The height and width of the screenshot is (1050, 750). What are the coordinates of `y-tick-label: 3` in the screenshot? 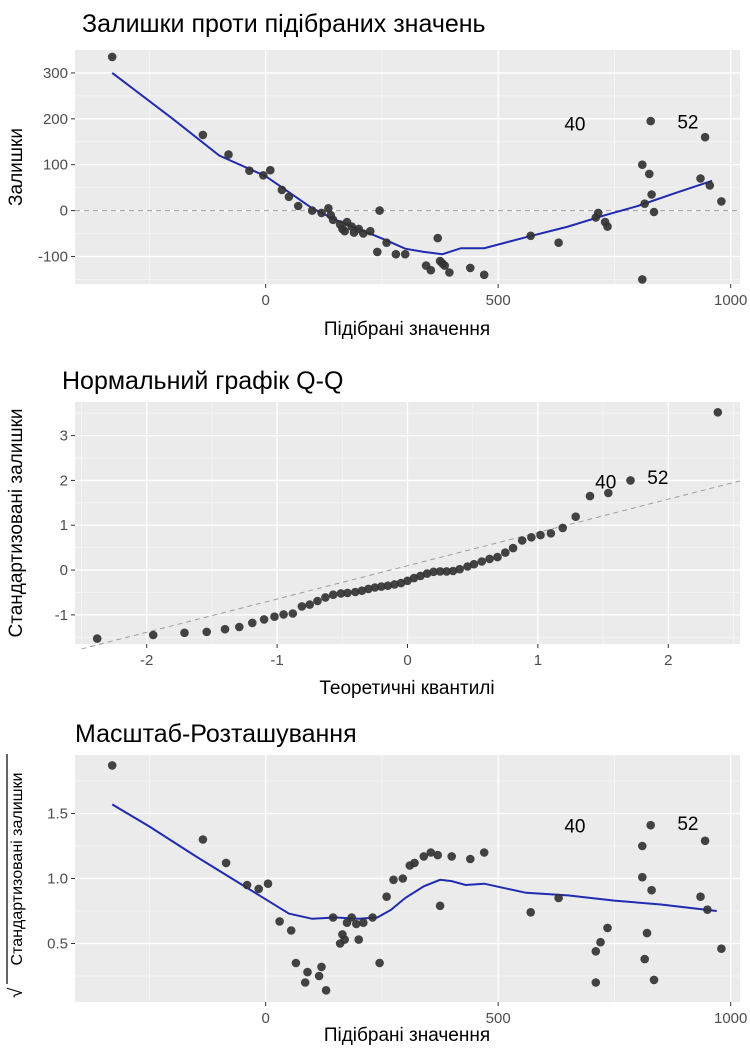 It's located at (64, 436).